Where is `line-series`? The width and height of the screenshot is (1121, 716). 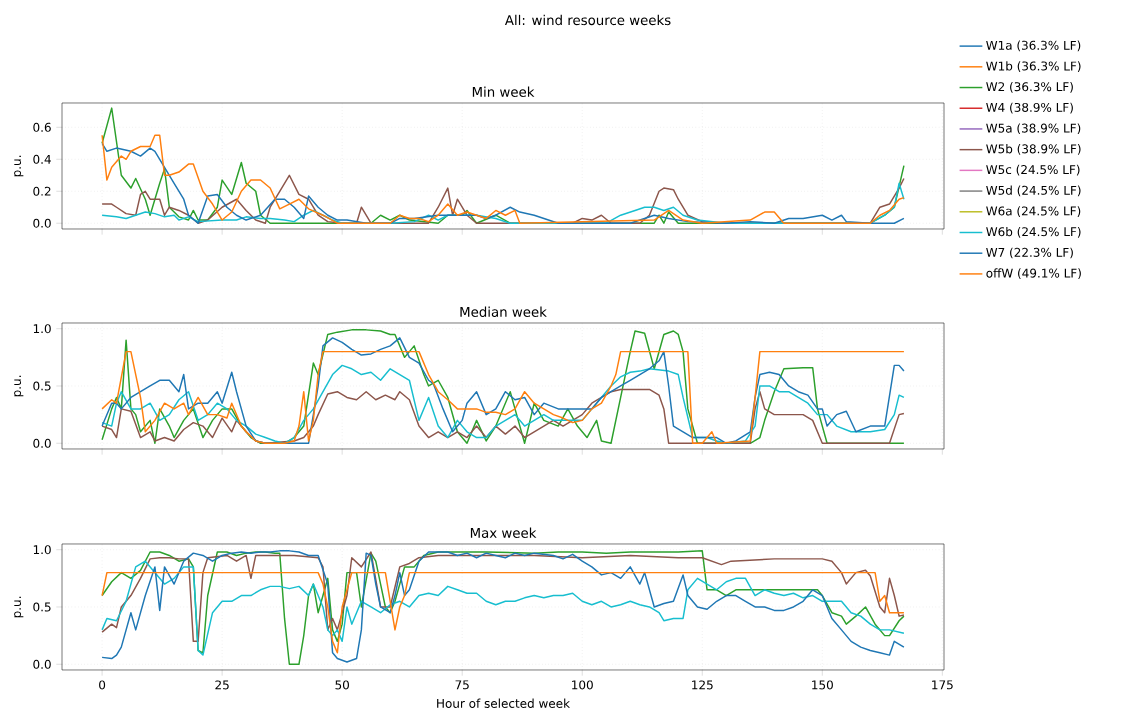
line-series is located at coordinates (503, 416).